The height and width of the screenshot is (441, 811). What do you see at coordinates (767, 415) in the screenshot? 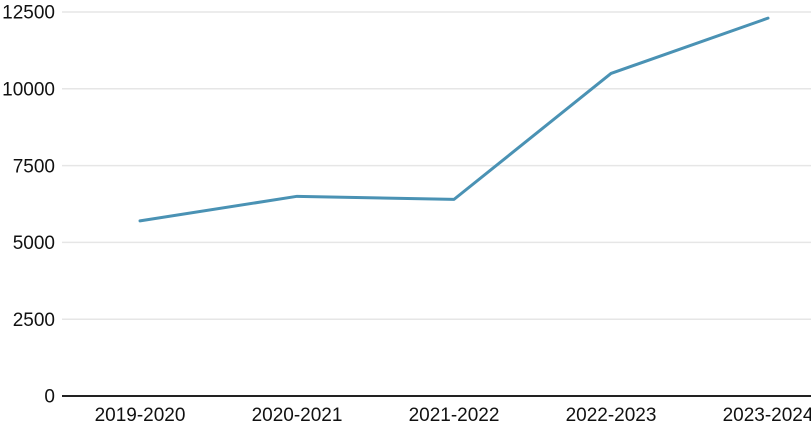
I see `x-axis-label: 2023-2024` at bounding box center [767, 415].